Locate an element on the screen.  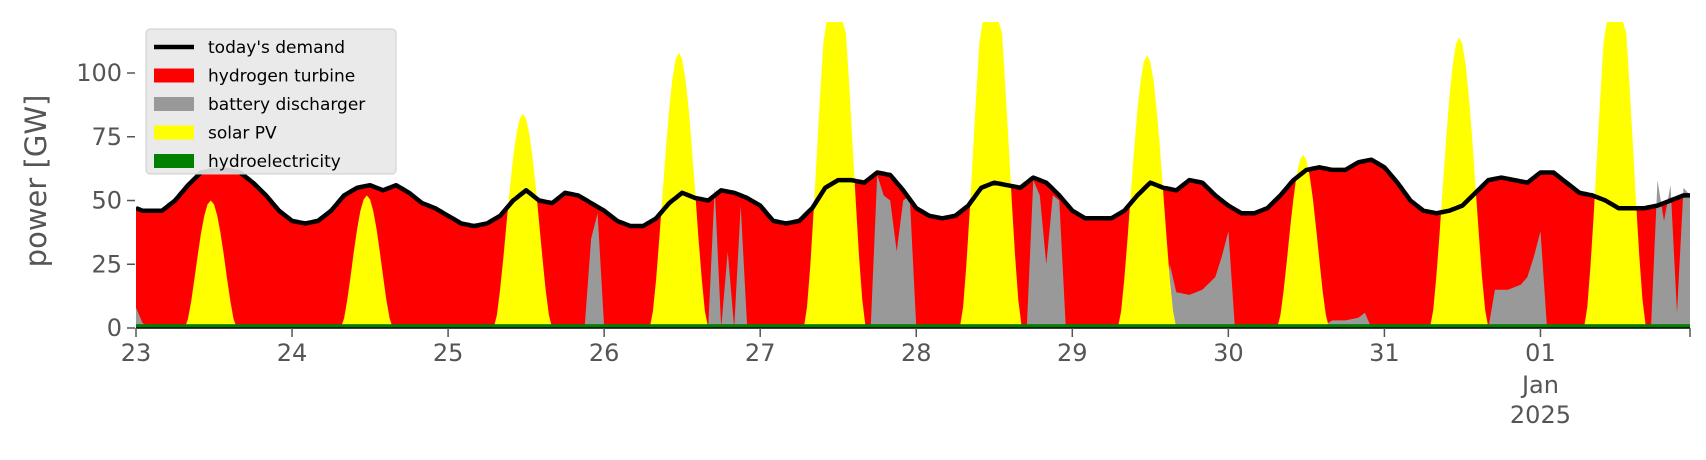
y-axis-label: power [GW] is located at coordinates (36, 181).